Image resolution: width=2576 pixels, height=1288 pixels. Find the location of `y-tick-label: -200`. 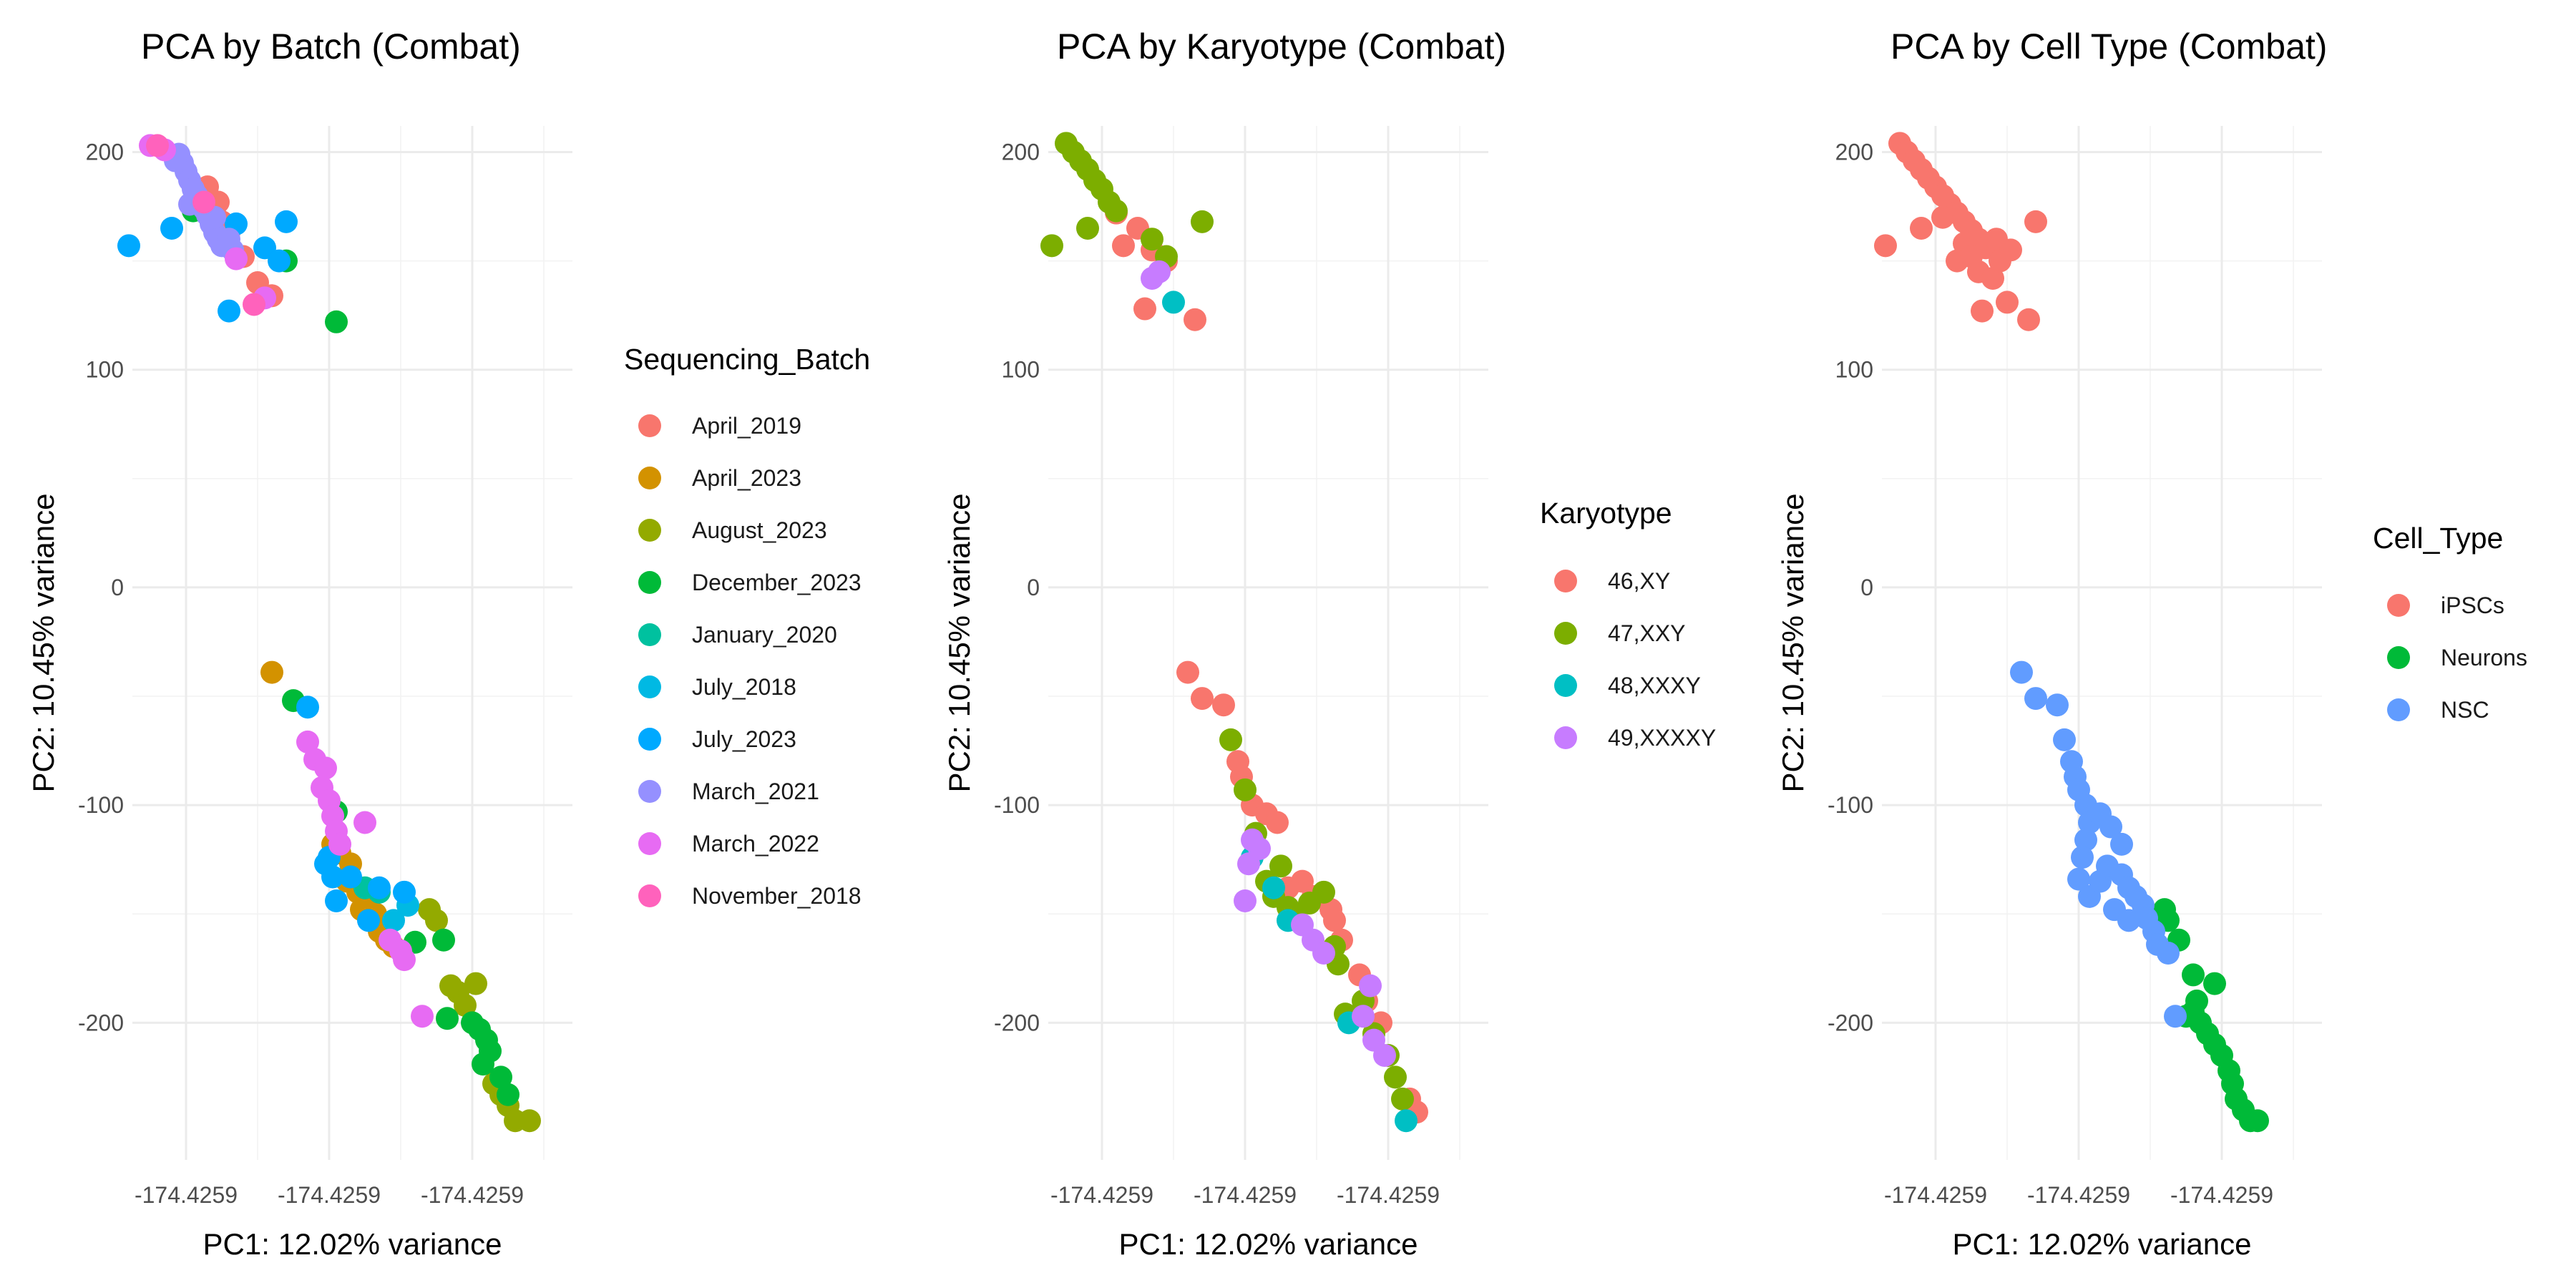

y-tick-label: -200 is located at coordinates (1017, 1022).